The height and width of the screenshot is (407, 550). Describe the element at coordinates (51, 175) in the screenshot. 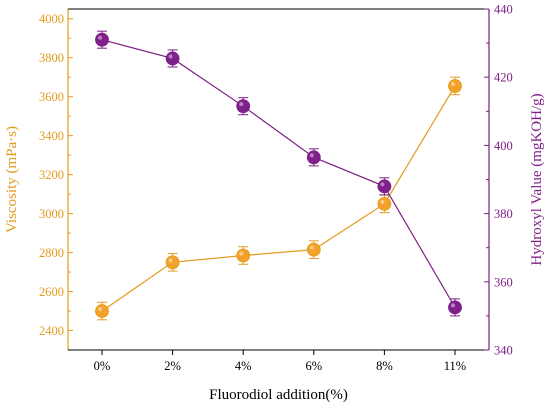

I see `y-left-tick-label: 3200` at that location.